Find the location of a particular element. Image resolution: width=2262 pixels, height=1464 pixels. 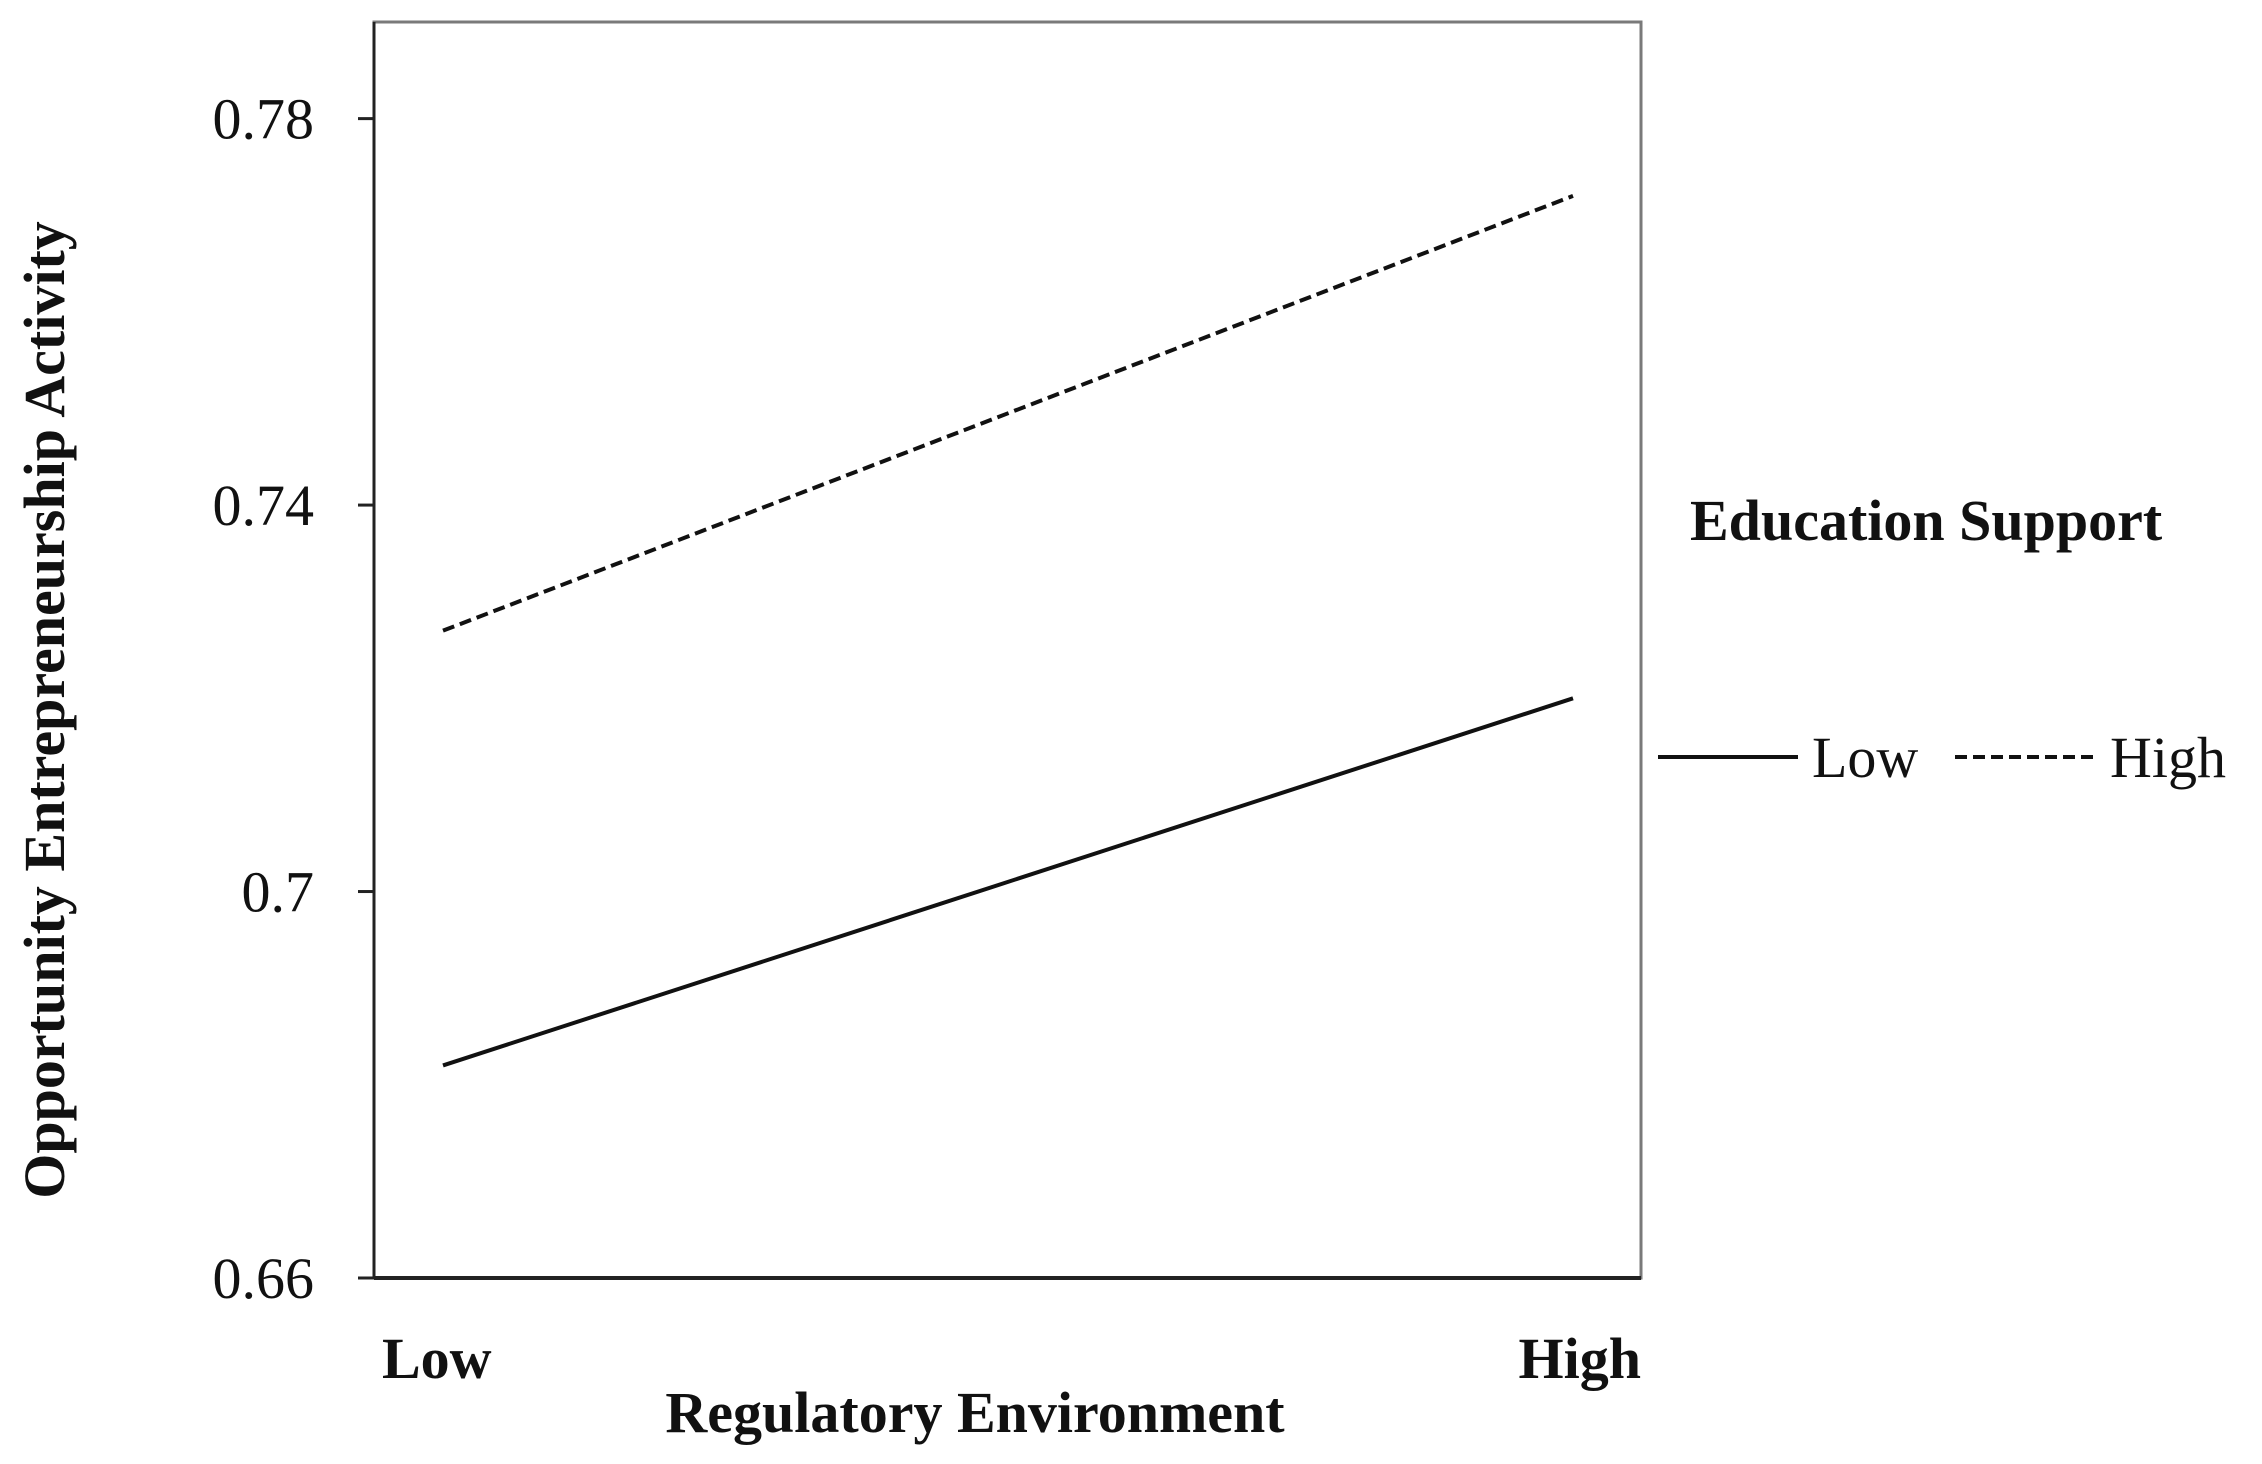

y-axis-ticks: 0.66 0.7 0.74 0.78 is located at coordinates (293, 699).